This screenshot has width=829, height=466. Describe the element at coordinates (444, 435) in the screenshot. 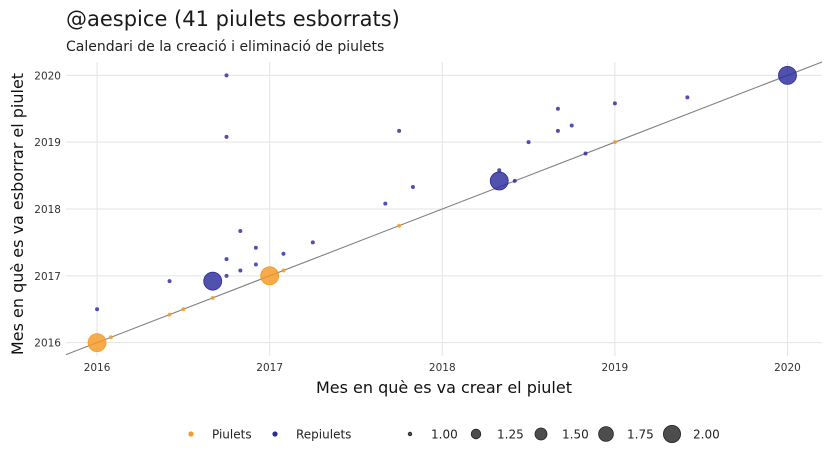

I see `legend-size-label: 1.00` at that location.